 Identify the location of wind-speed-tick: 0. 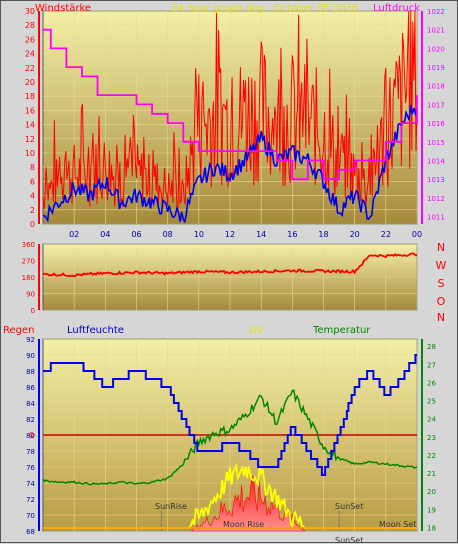
(32, 224).